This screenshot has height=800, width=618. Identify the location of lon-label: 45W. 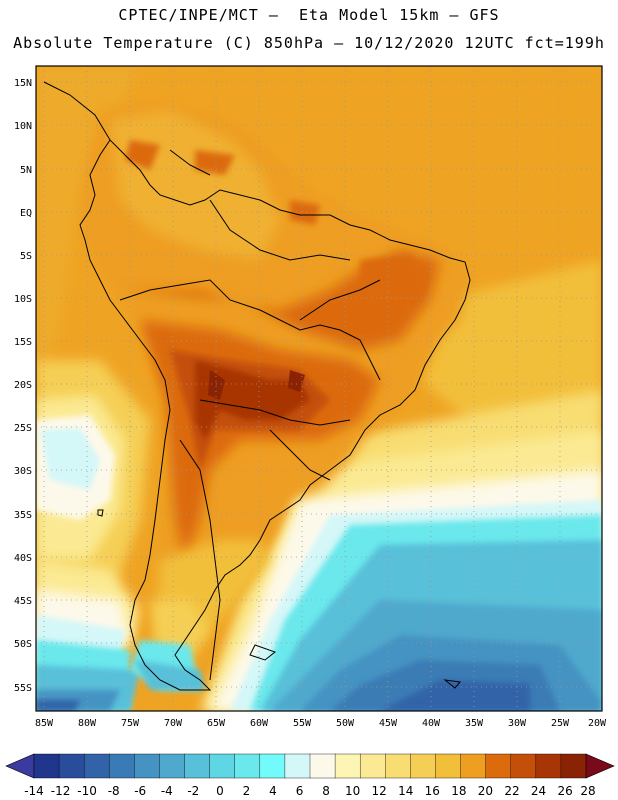
(388, 723).